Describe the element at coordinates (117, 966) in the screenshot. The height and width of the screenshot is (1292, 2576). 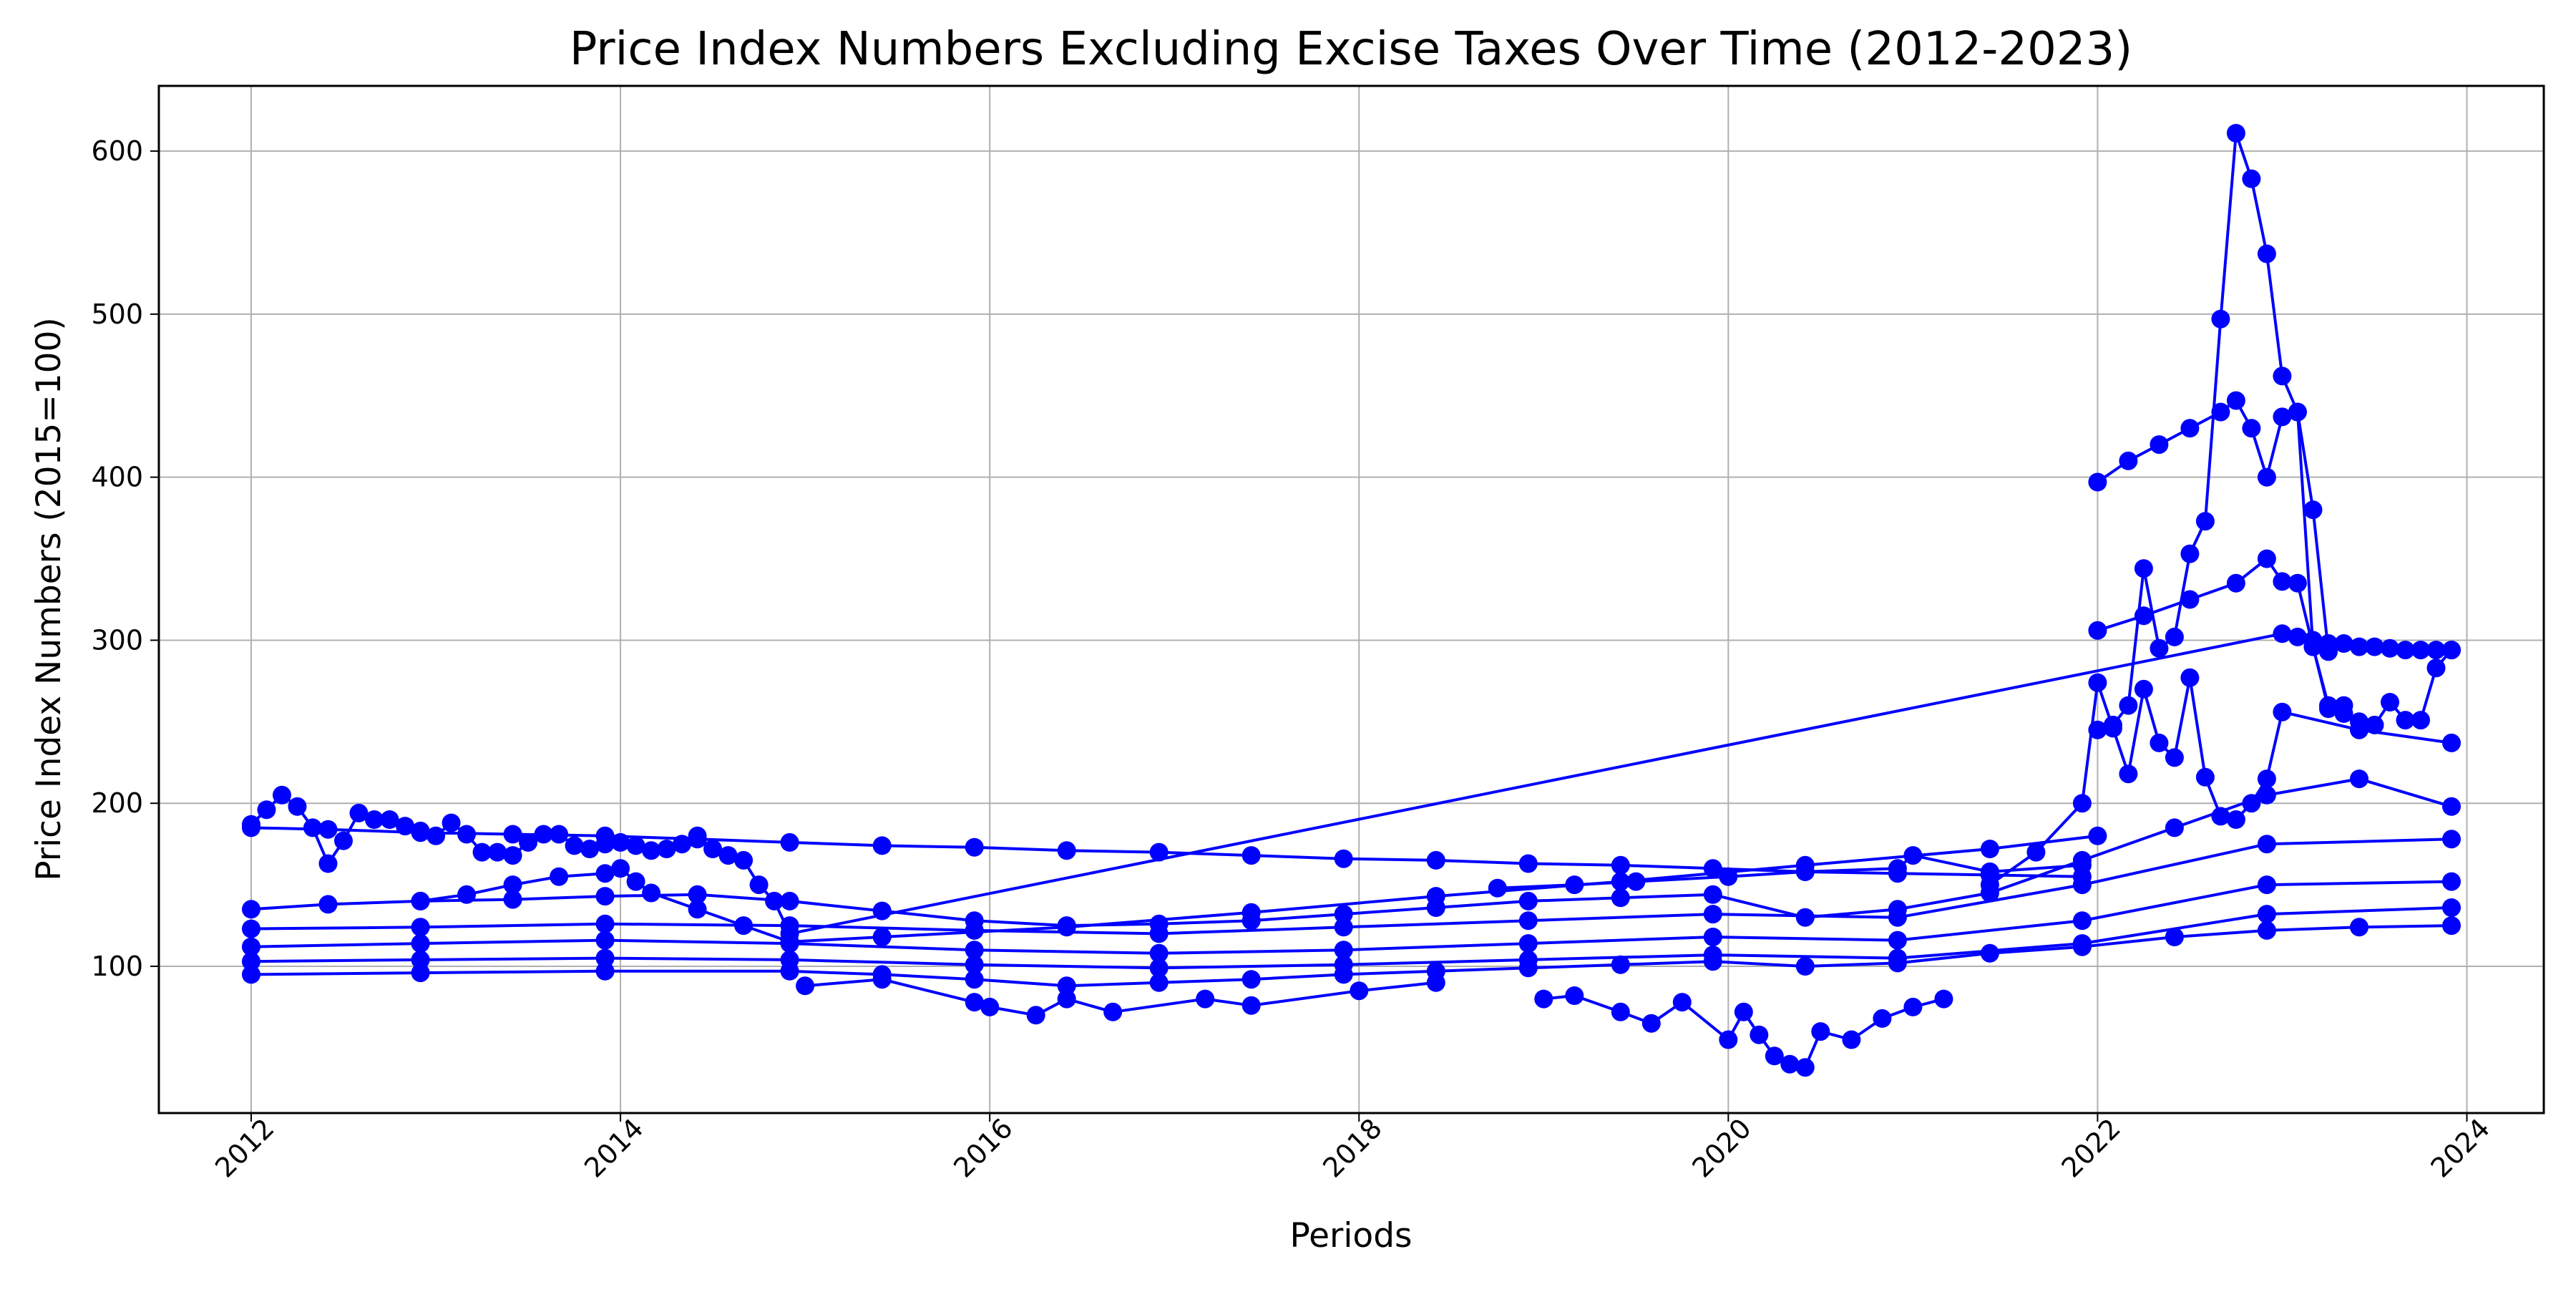
I see `y-tick-label: 100` at that location.